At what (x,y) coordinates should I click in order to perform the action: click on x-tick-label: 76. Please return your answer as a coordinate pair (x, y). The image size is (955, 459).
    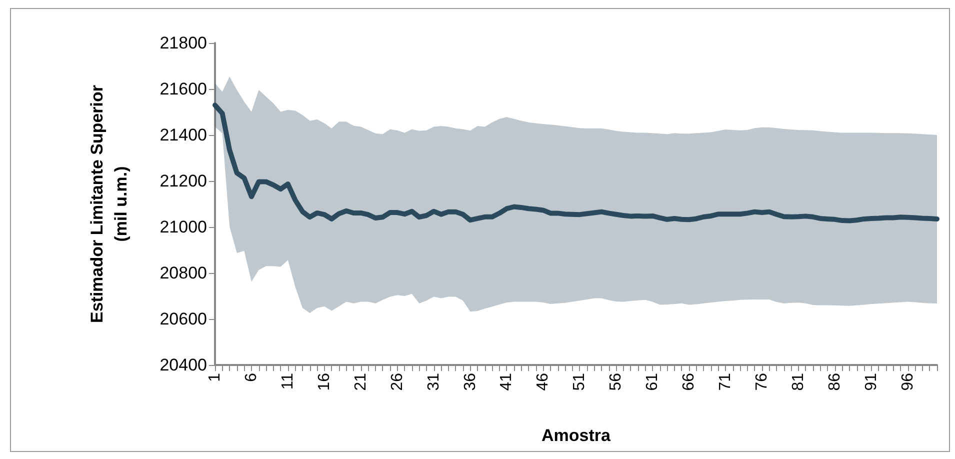
    Looking at the image, I should click on (761, 381).